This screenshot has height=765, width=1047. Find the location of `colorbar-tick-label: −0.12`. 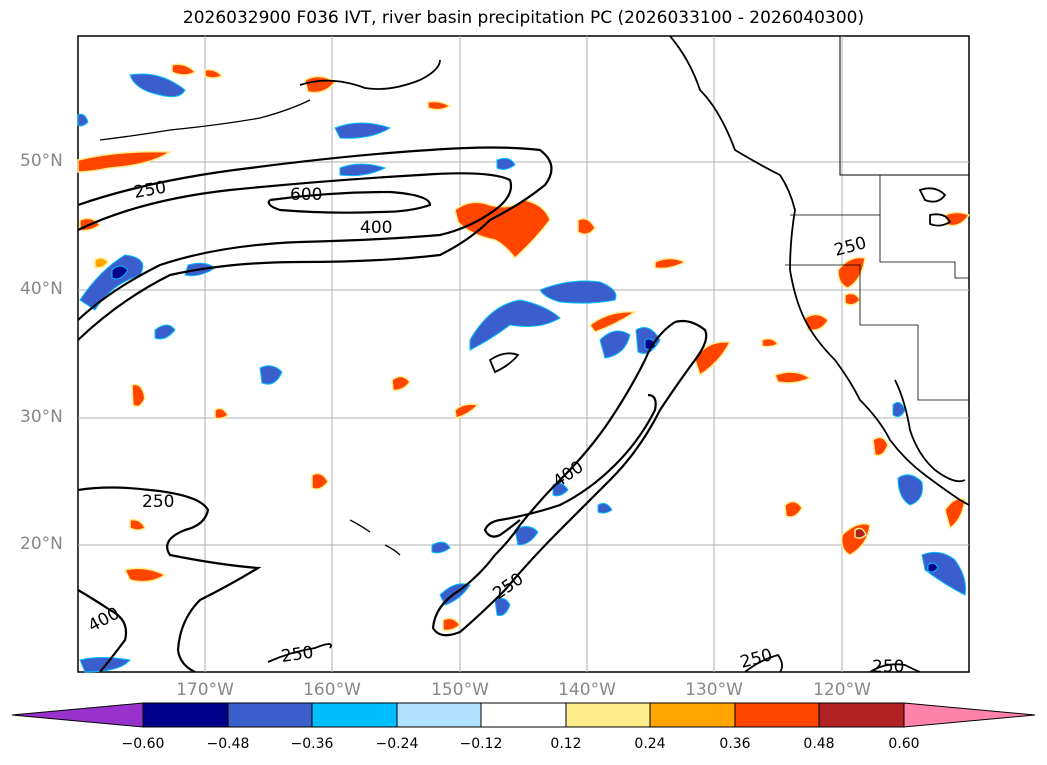

colorbar-tick-label: −0.12 is located at coordinates (481, 744).